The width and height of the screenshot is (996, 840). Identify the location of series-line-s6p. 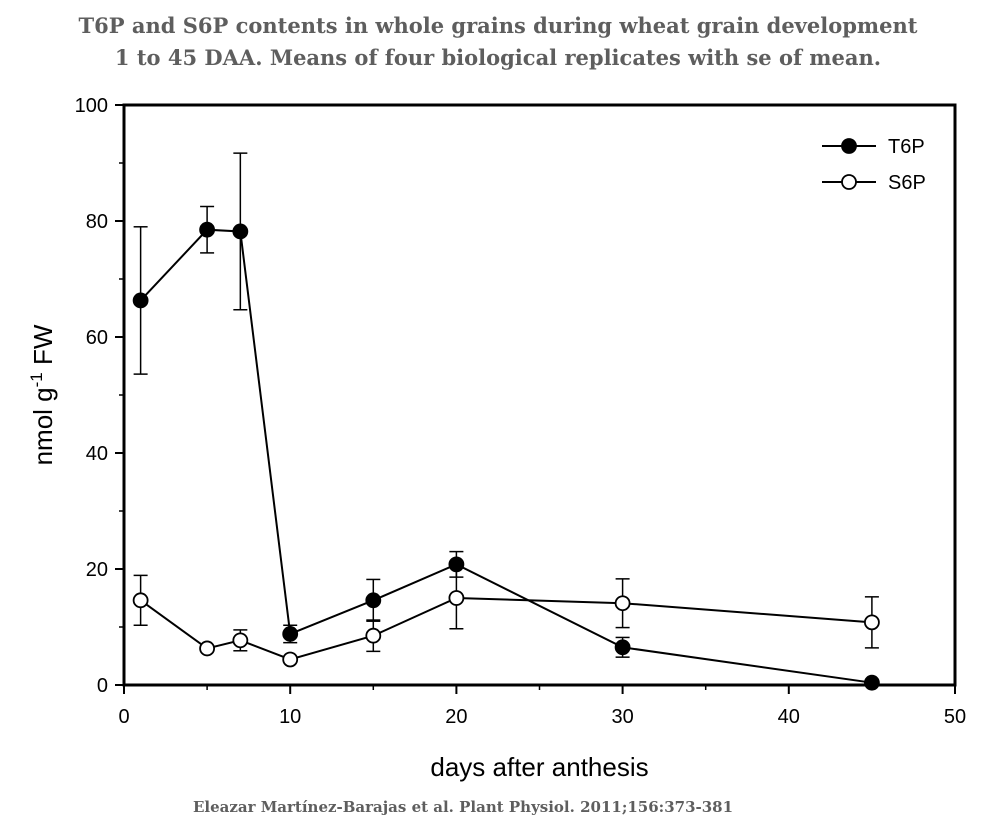
(506, 628).